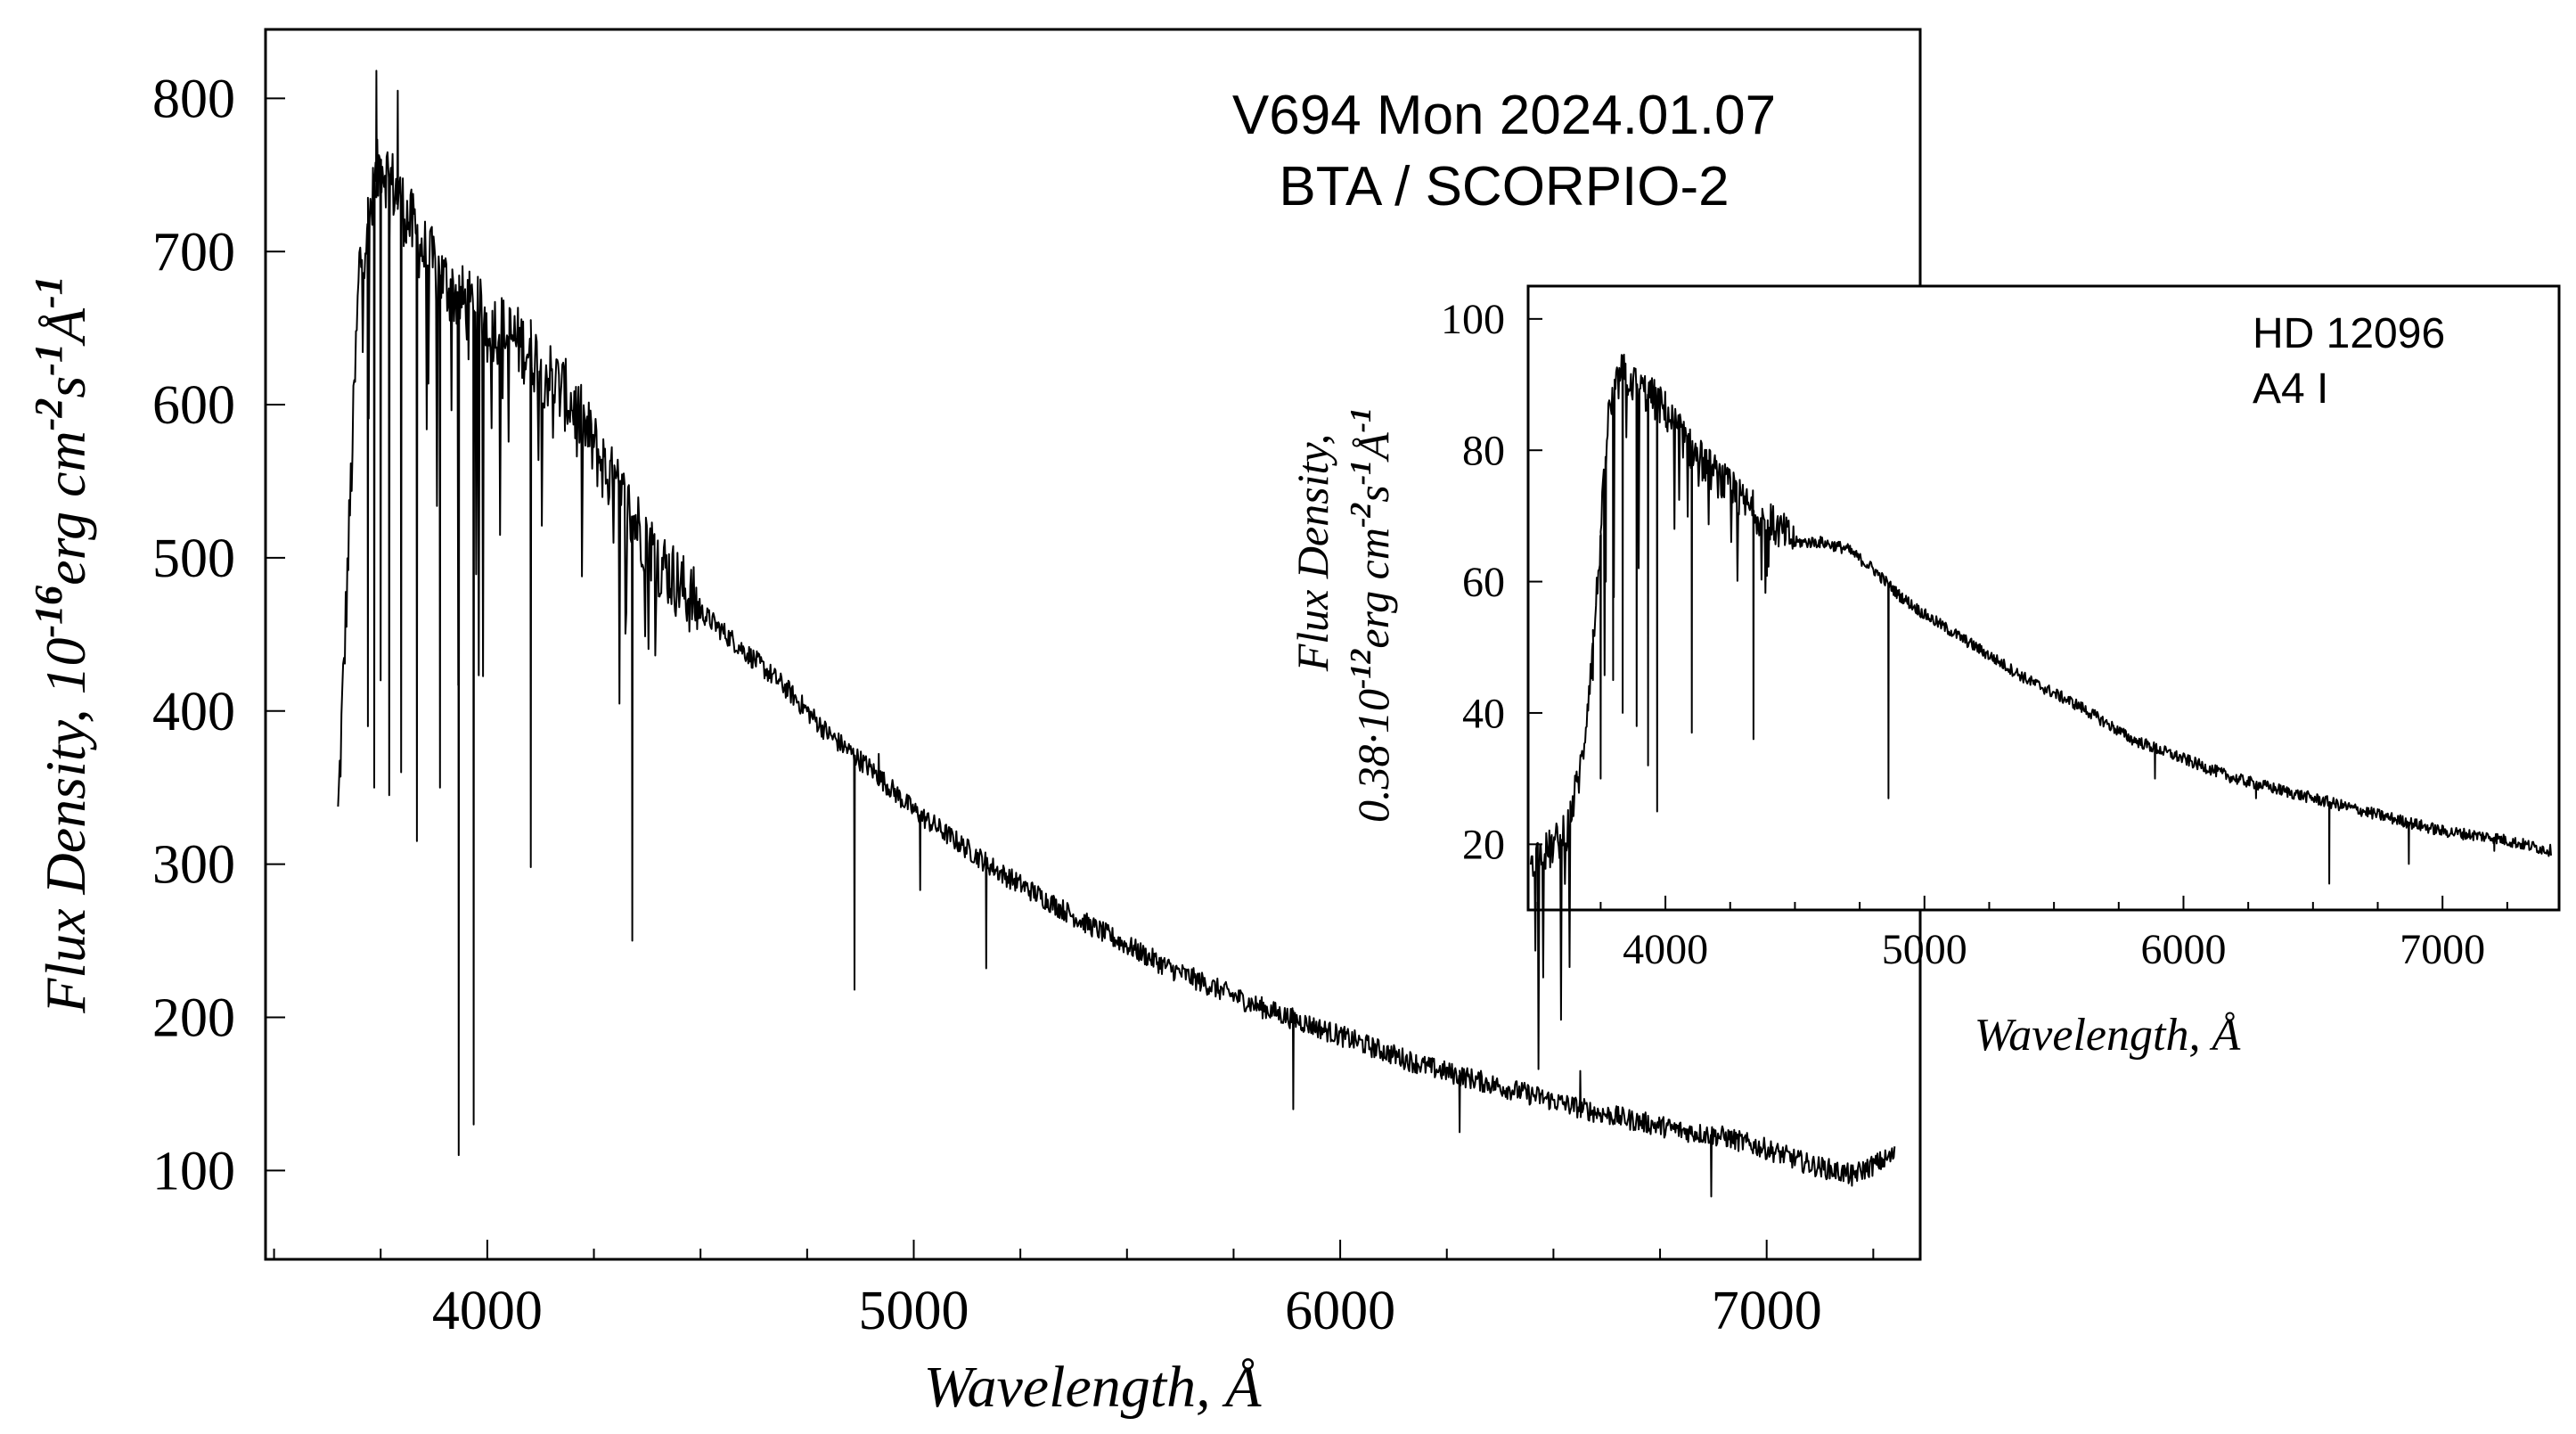 The image size is (2576, 1434). What do you see at coordinates (193, 99) in the screenshot?
I see `main-y-tick-label-800: 800` at bounding box center [193, 99].